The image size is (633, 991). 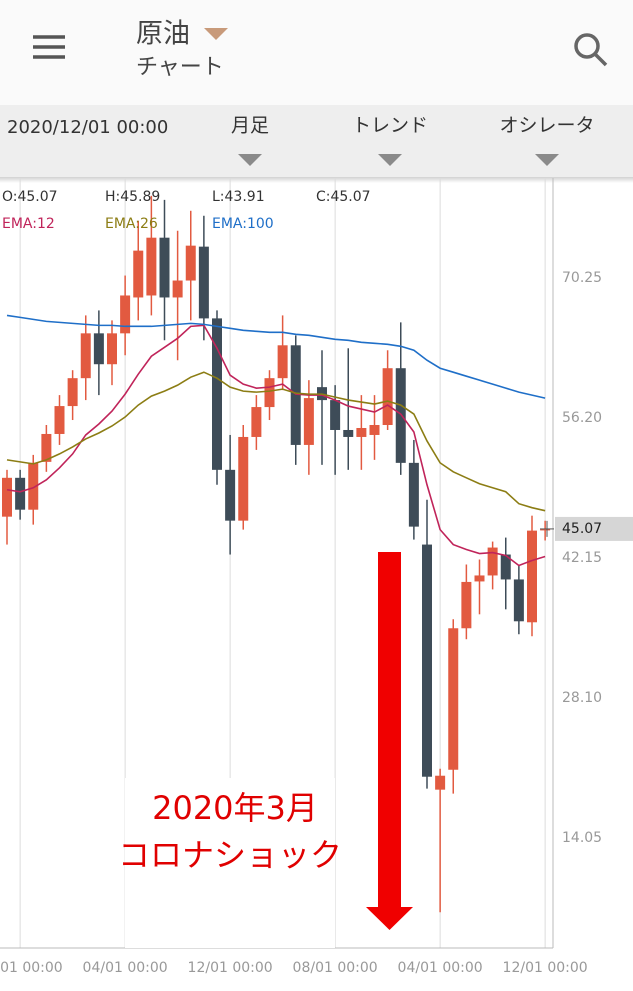 I want to click on ohlc-readout: C:45.07, so click(x=343, y=197).